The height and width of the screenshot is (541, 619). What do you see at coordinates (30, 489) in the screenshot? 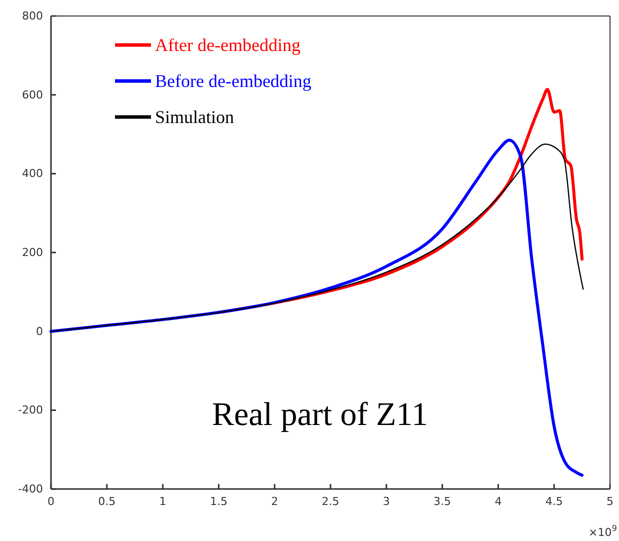
I see `y-tick-label: -400` at bounding box center [30, 489].